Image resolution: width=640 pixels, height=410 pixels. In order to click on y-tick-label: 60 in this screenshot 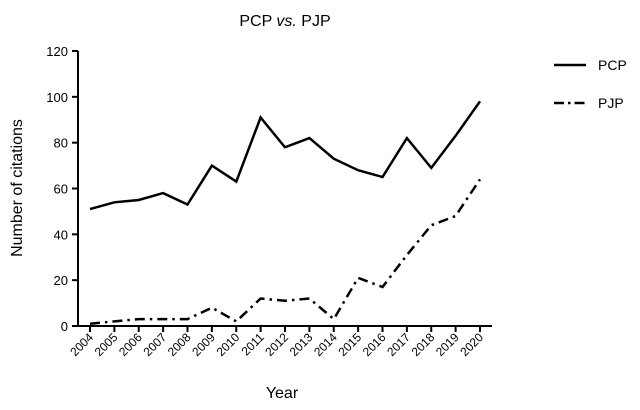, I will do `click(61, 189)`.